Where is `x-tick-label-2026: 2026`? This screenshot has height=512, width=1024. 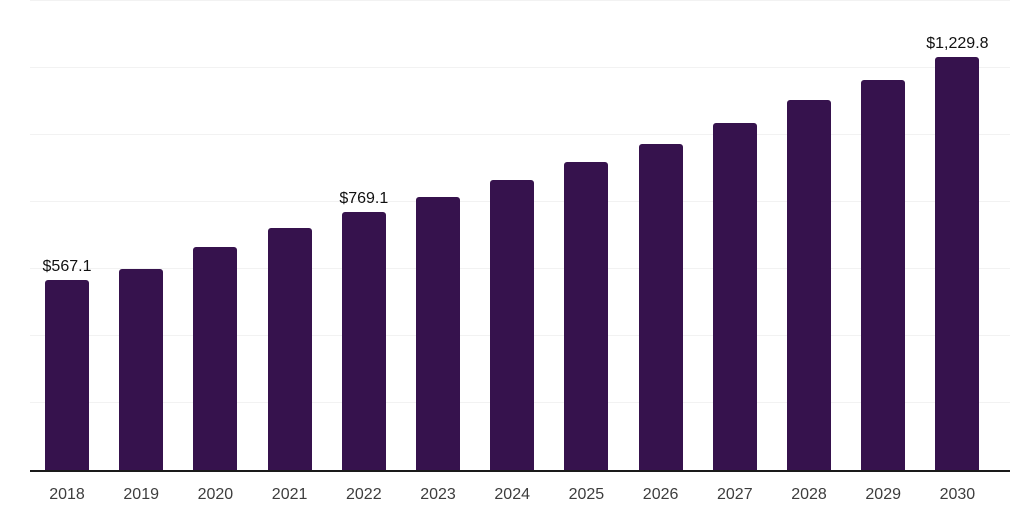 x-tick-label-2026: 2026 is located at coordinates (660, 494).